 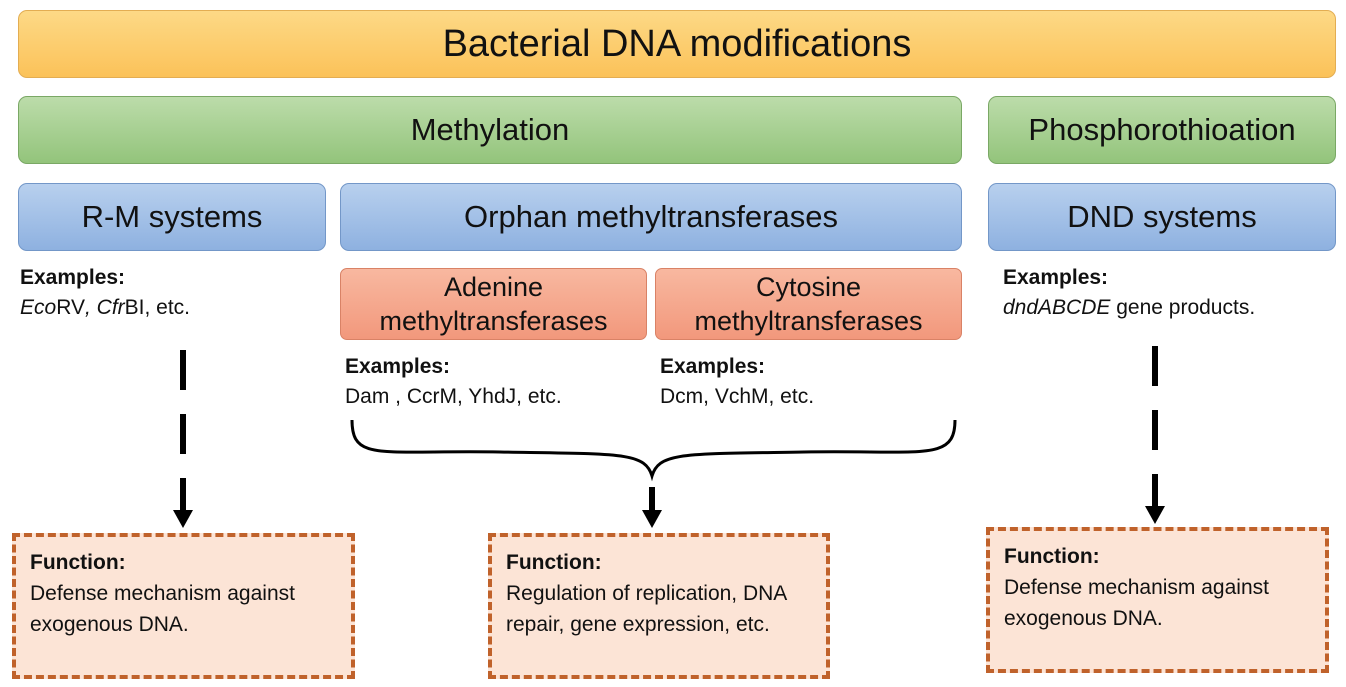 What do you see at coordinates (737, 382) in the screenshot?
I see `cytosine-examples: Examples: Dcm, VchM, etc.` at bounding box center [737, 382].